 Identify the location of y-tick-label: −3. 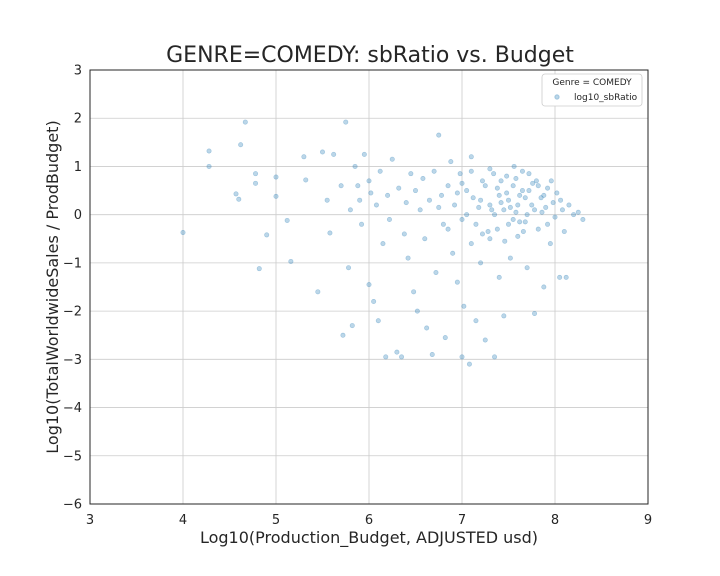
(72, 360).